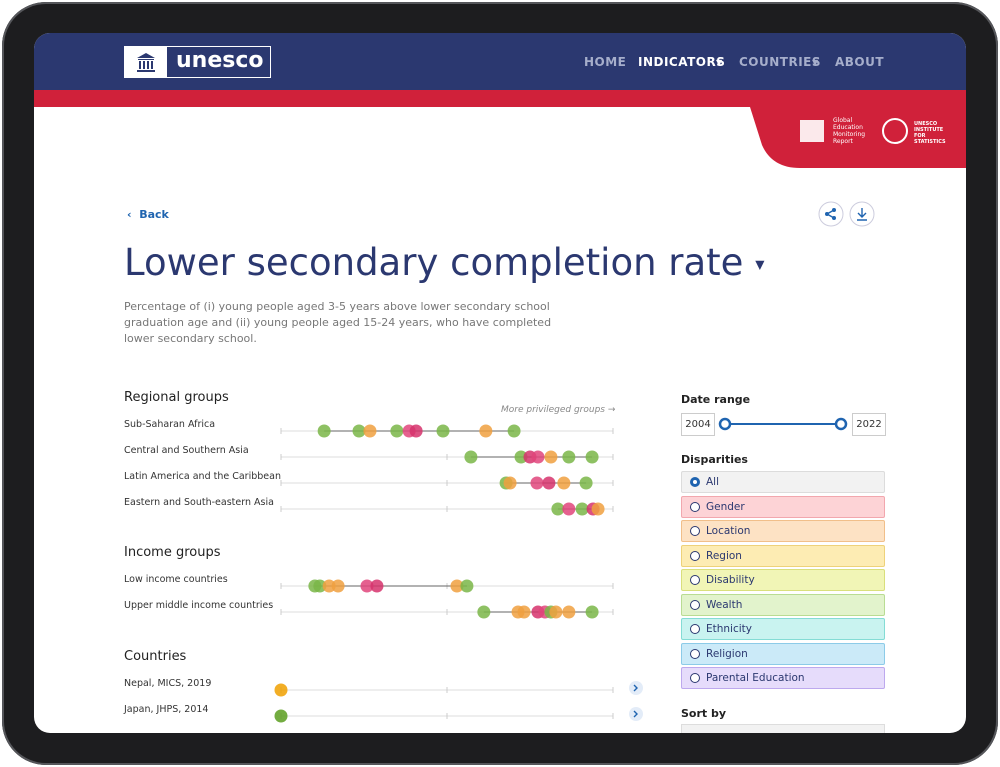  Describe the element at coordinates (780, 62) in the screenshot. I see `nav-item: COUNTRIES` at that location.